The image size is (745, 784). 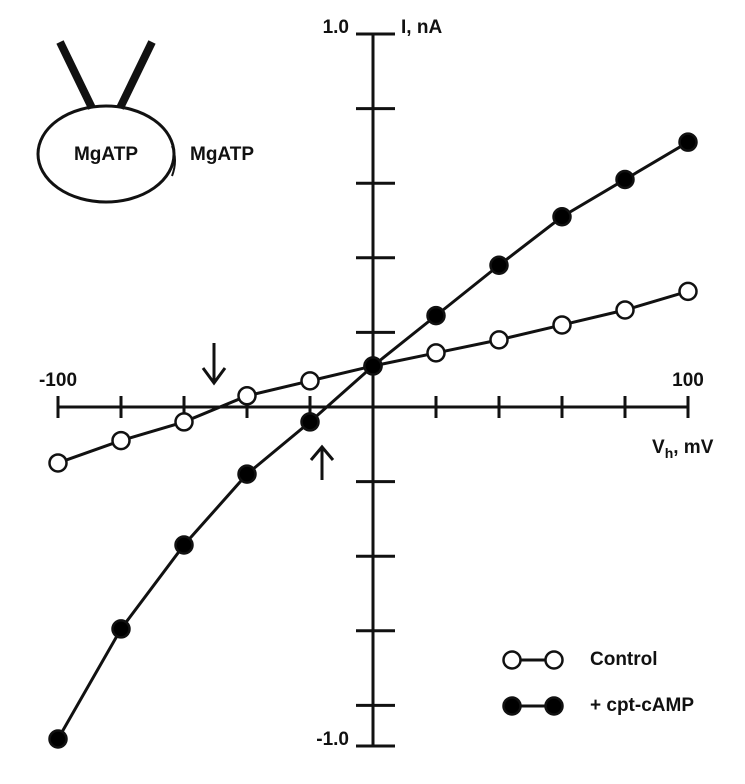 What do you see at coordinates (332, 739) in the screenshot?
I see `y-tick-label: -1.0` at bounding box center [332, 739].